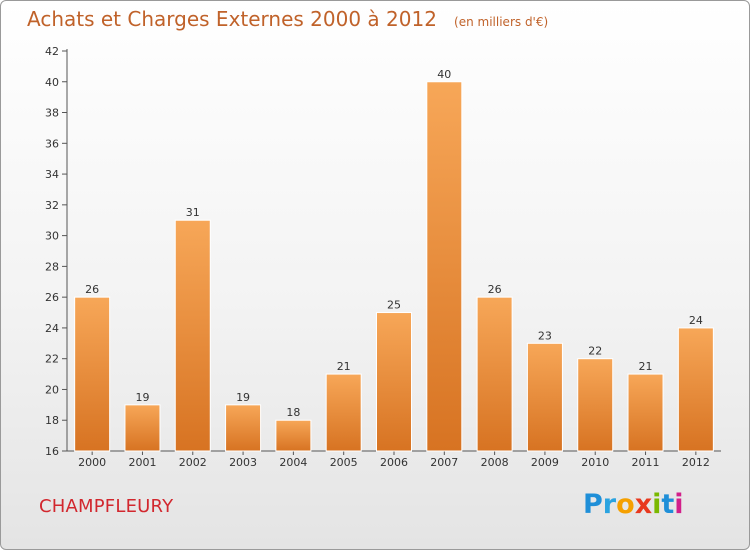  What do you see at coordinates (344, 462) in the screenshot?
I see `x-tick-label: 2005` at bounding box center [344, 462].